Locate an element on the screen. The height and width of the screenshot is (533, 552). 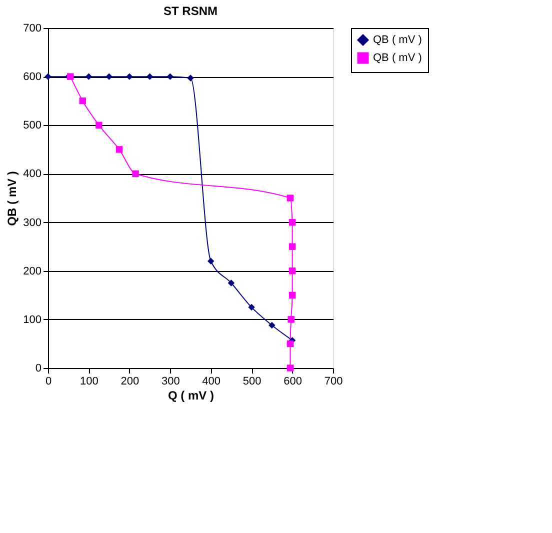
y-axis-title: QB ( mV ) is located at coordinates (12, 198).